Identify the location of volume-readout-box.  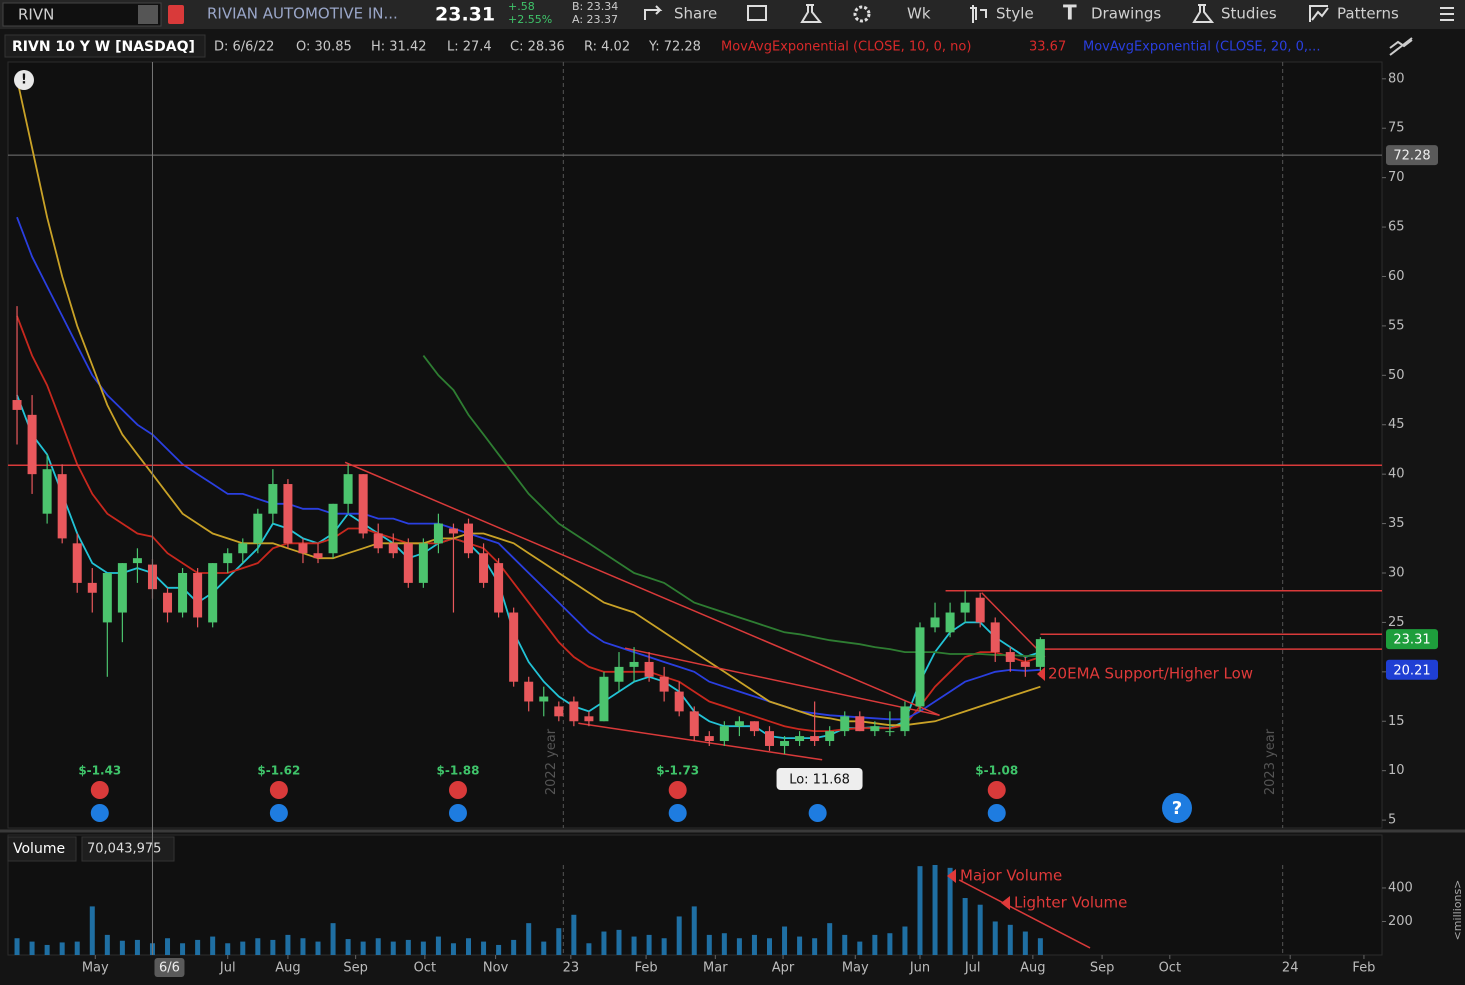
(128, 849).